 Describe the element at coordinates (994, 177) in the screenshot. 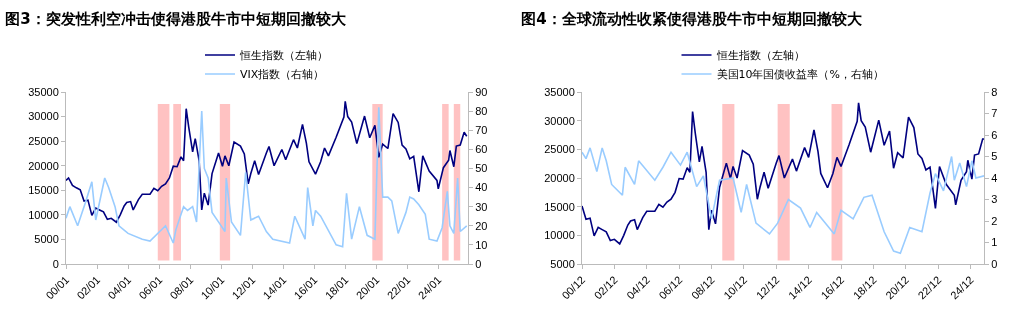

I see `y2-tick-label: 4` at that location.